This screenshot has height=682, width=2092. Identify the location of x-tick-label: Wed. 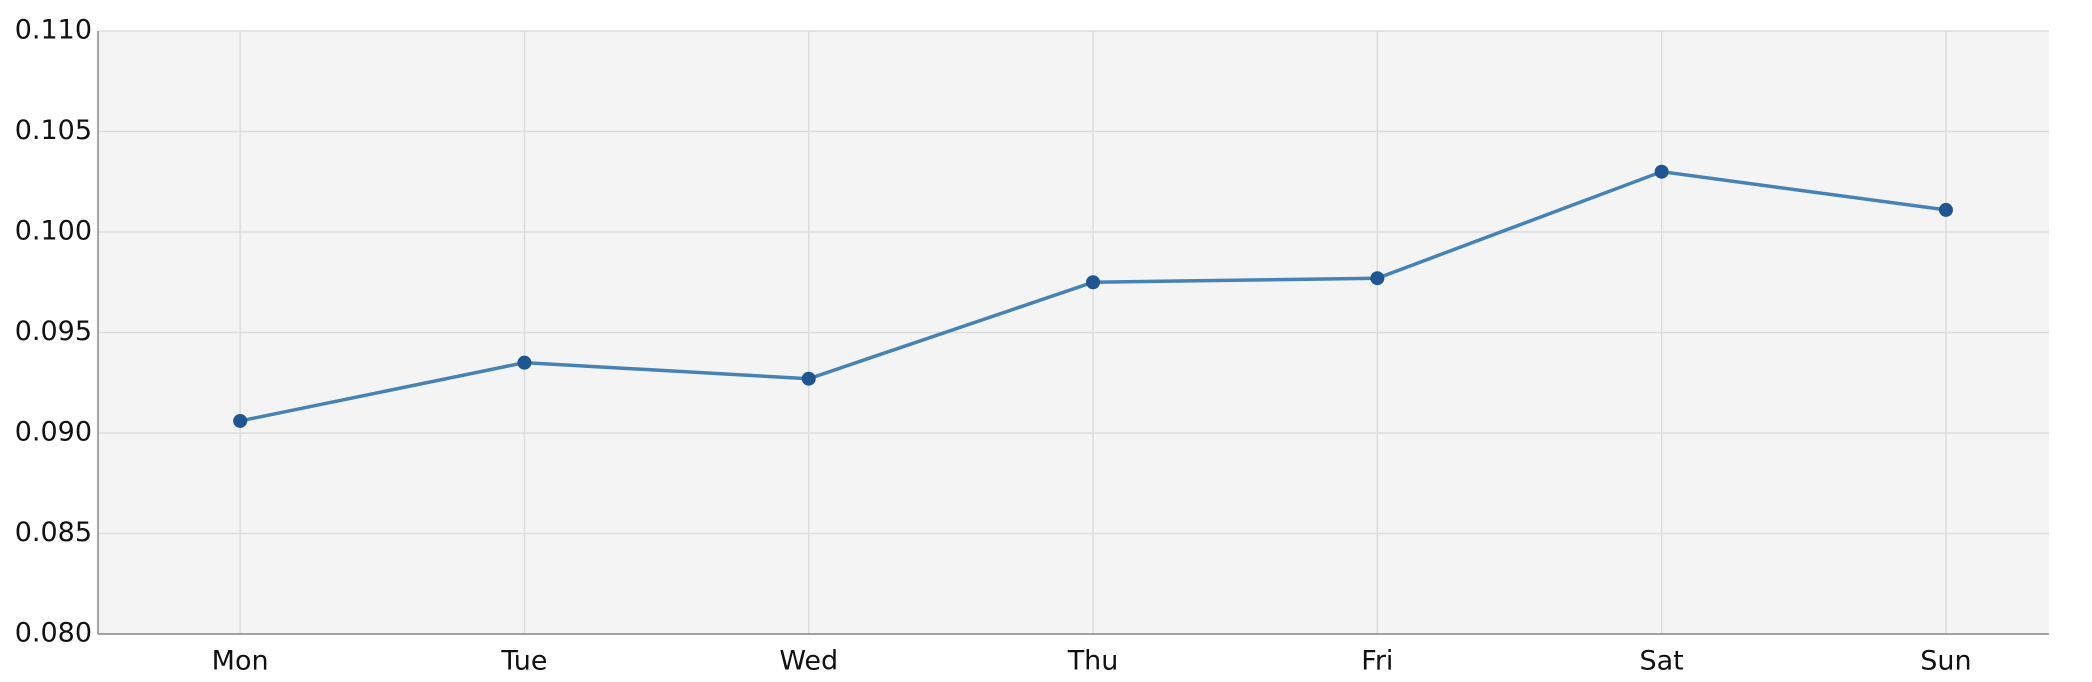
(808, 661).